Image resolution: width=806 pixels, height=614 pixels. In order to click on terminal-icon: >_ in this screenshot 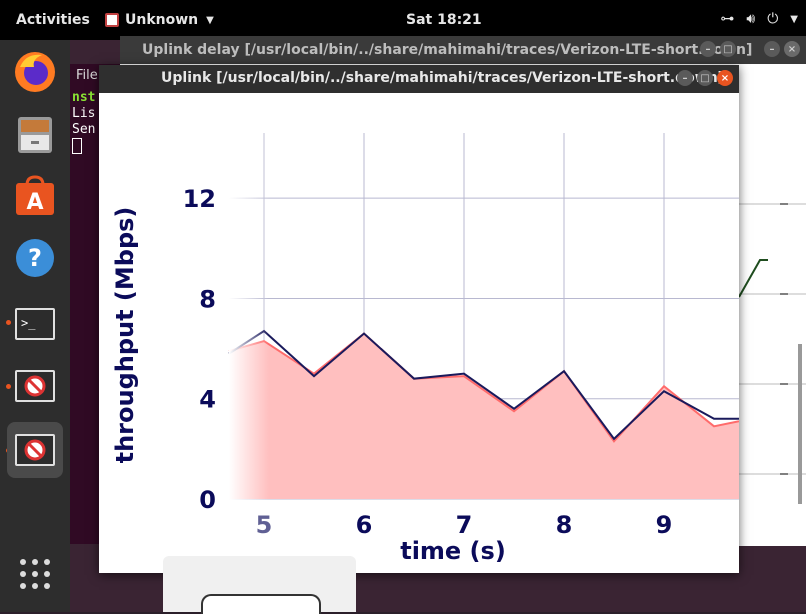, I will do `click(35, 324)`.